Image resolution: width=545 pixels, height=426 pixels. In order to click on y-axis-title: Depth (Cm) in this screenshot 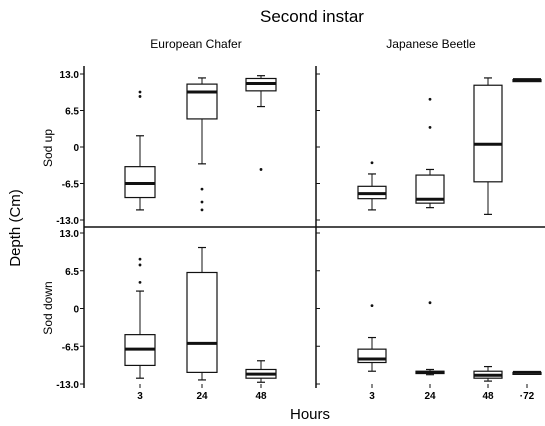, I will do `click(15, 228)`.